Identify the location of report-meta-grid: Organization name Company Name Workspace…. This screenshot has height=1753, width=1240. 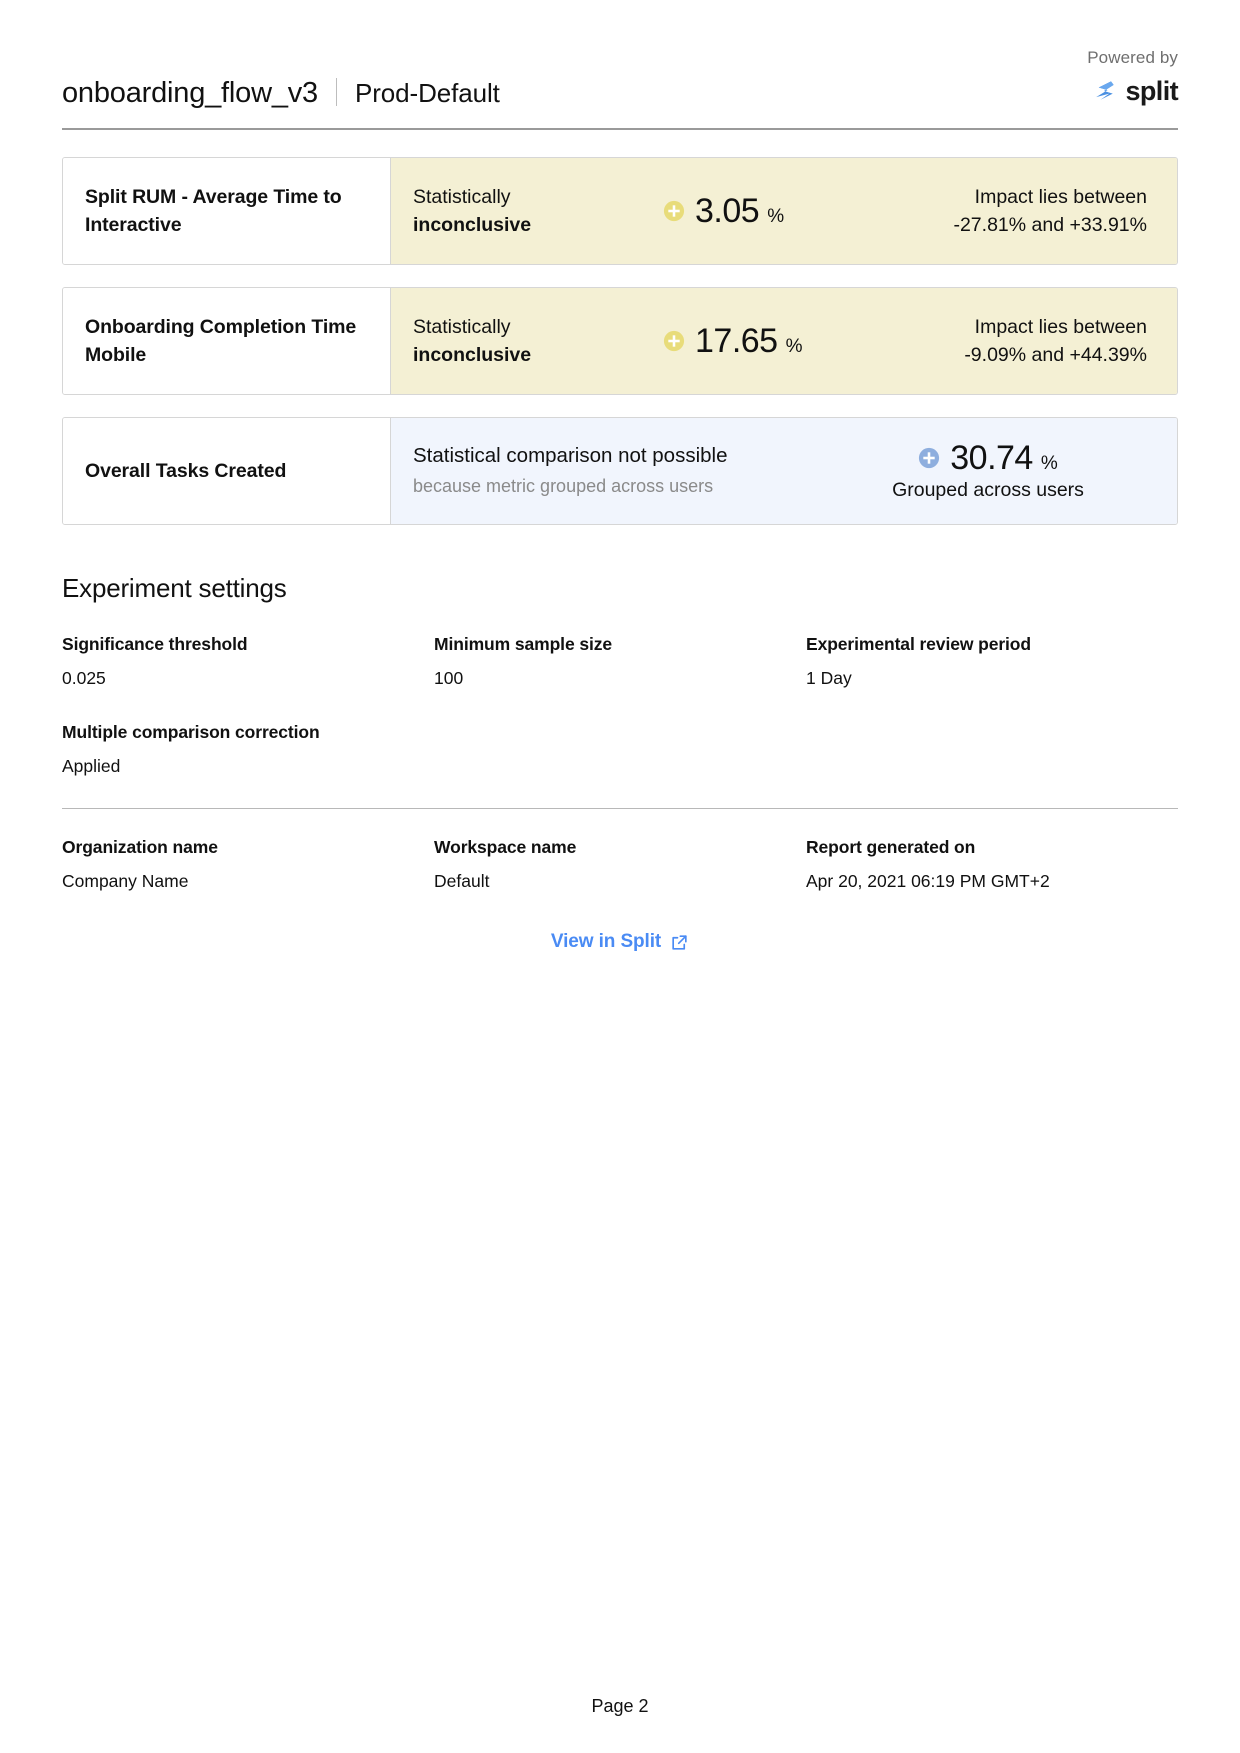
(620, 864).